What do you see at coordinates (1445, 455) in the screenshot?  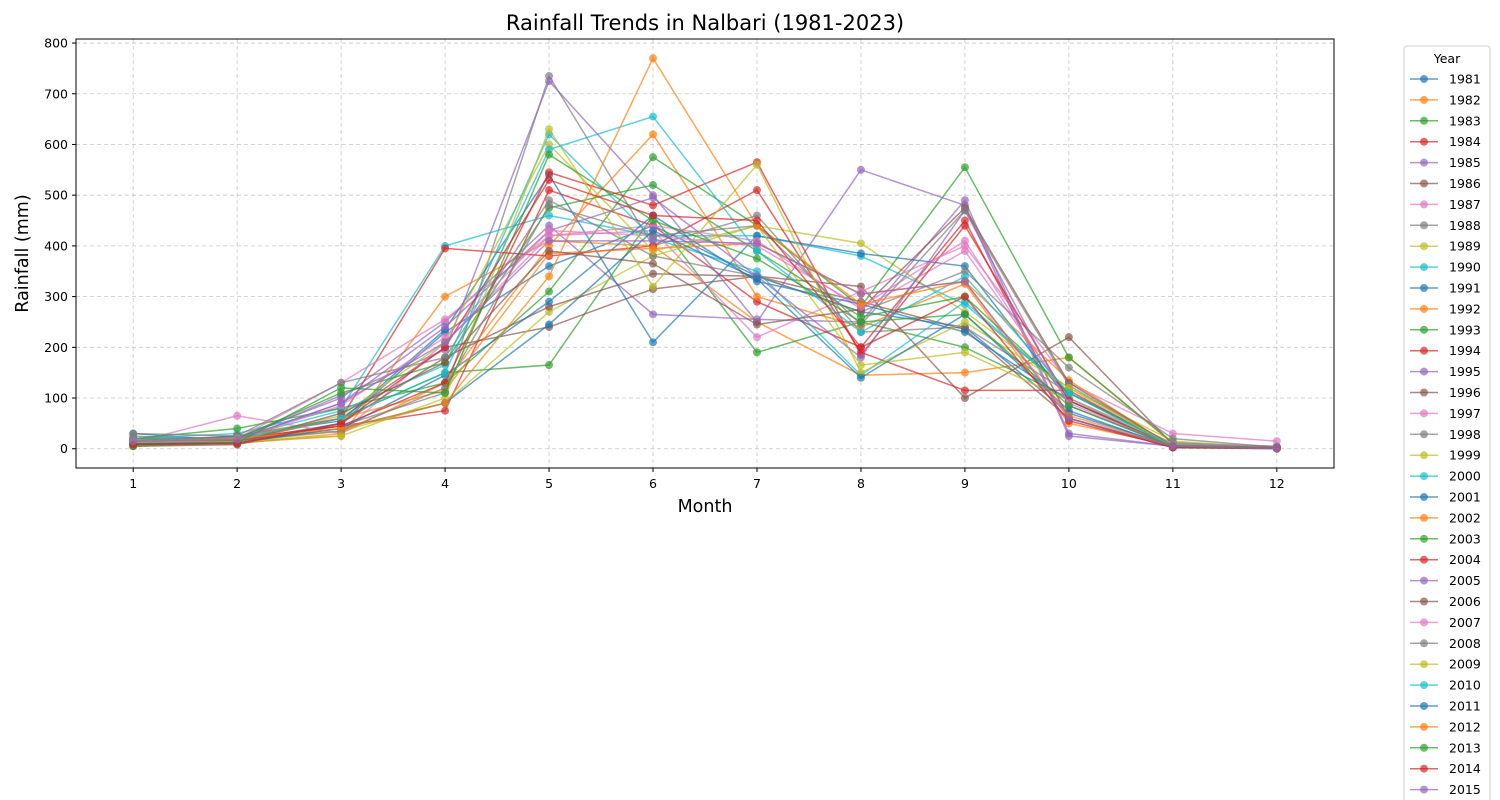 I see `legend-item: 1999` at bounding box center [1445, 455].